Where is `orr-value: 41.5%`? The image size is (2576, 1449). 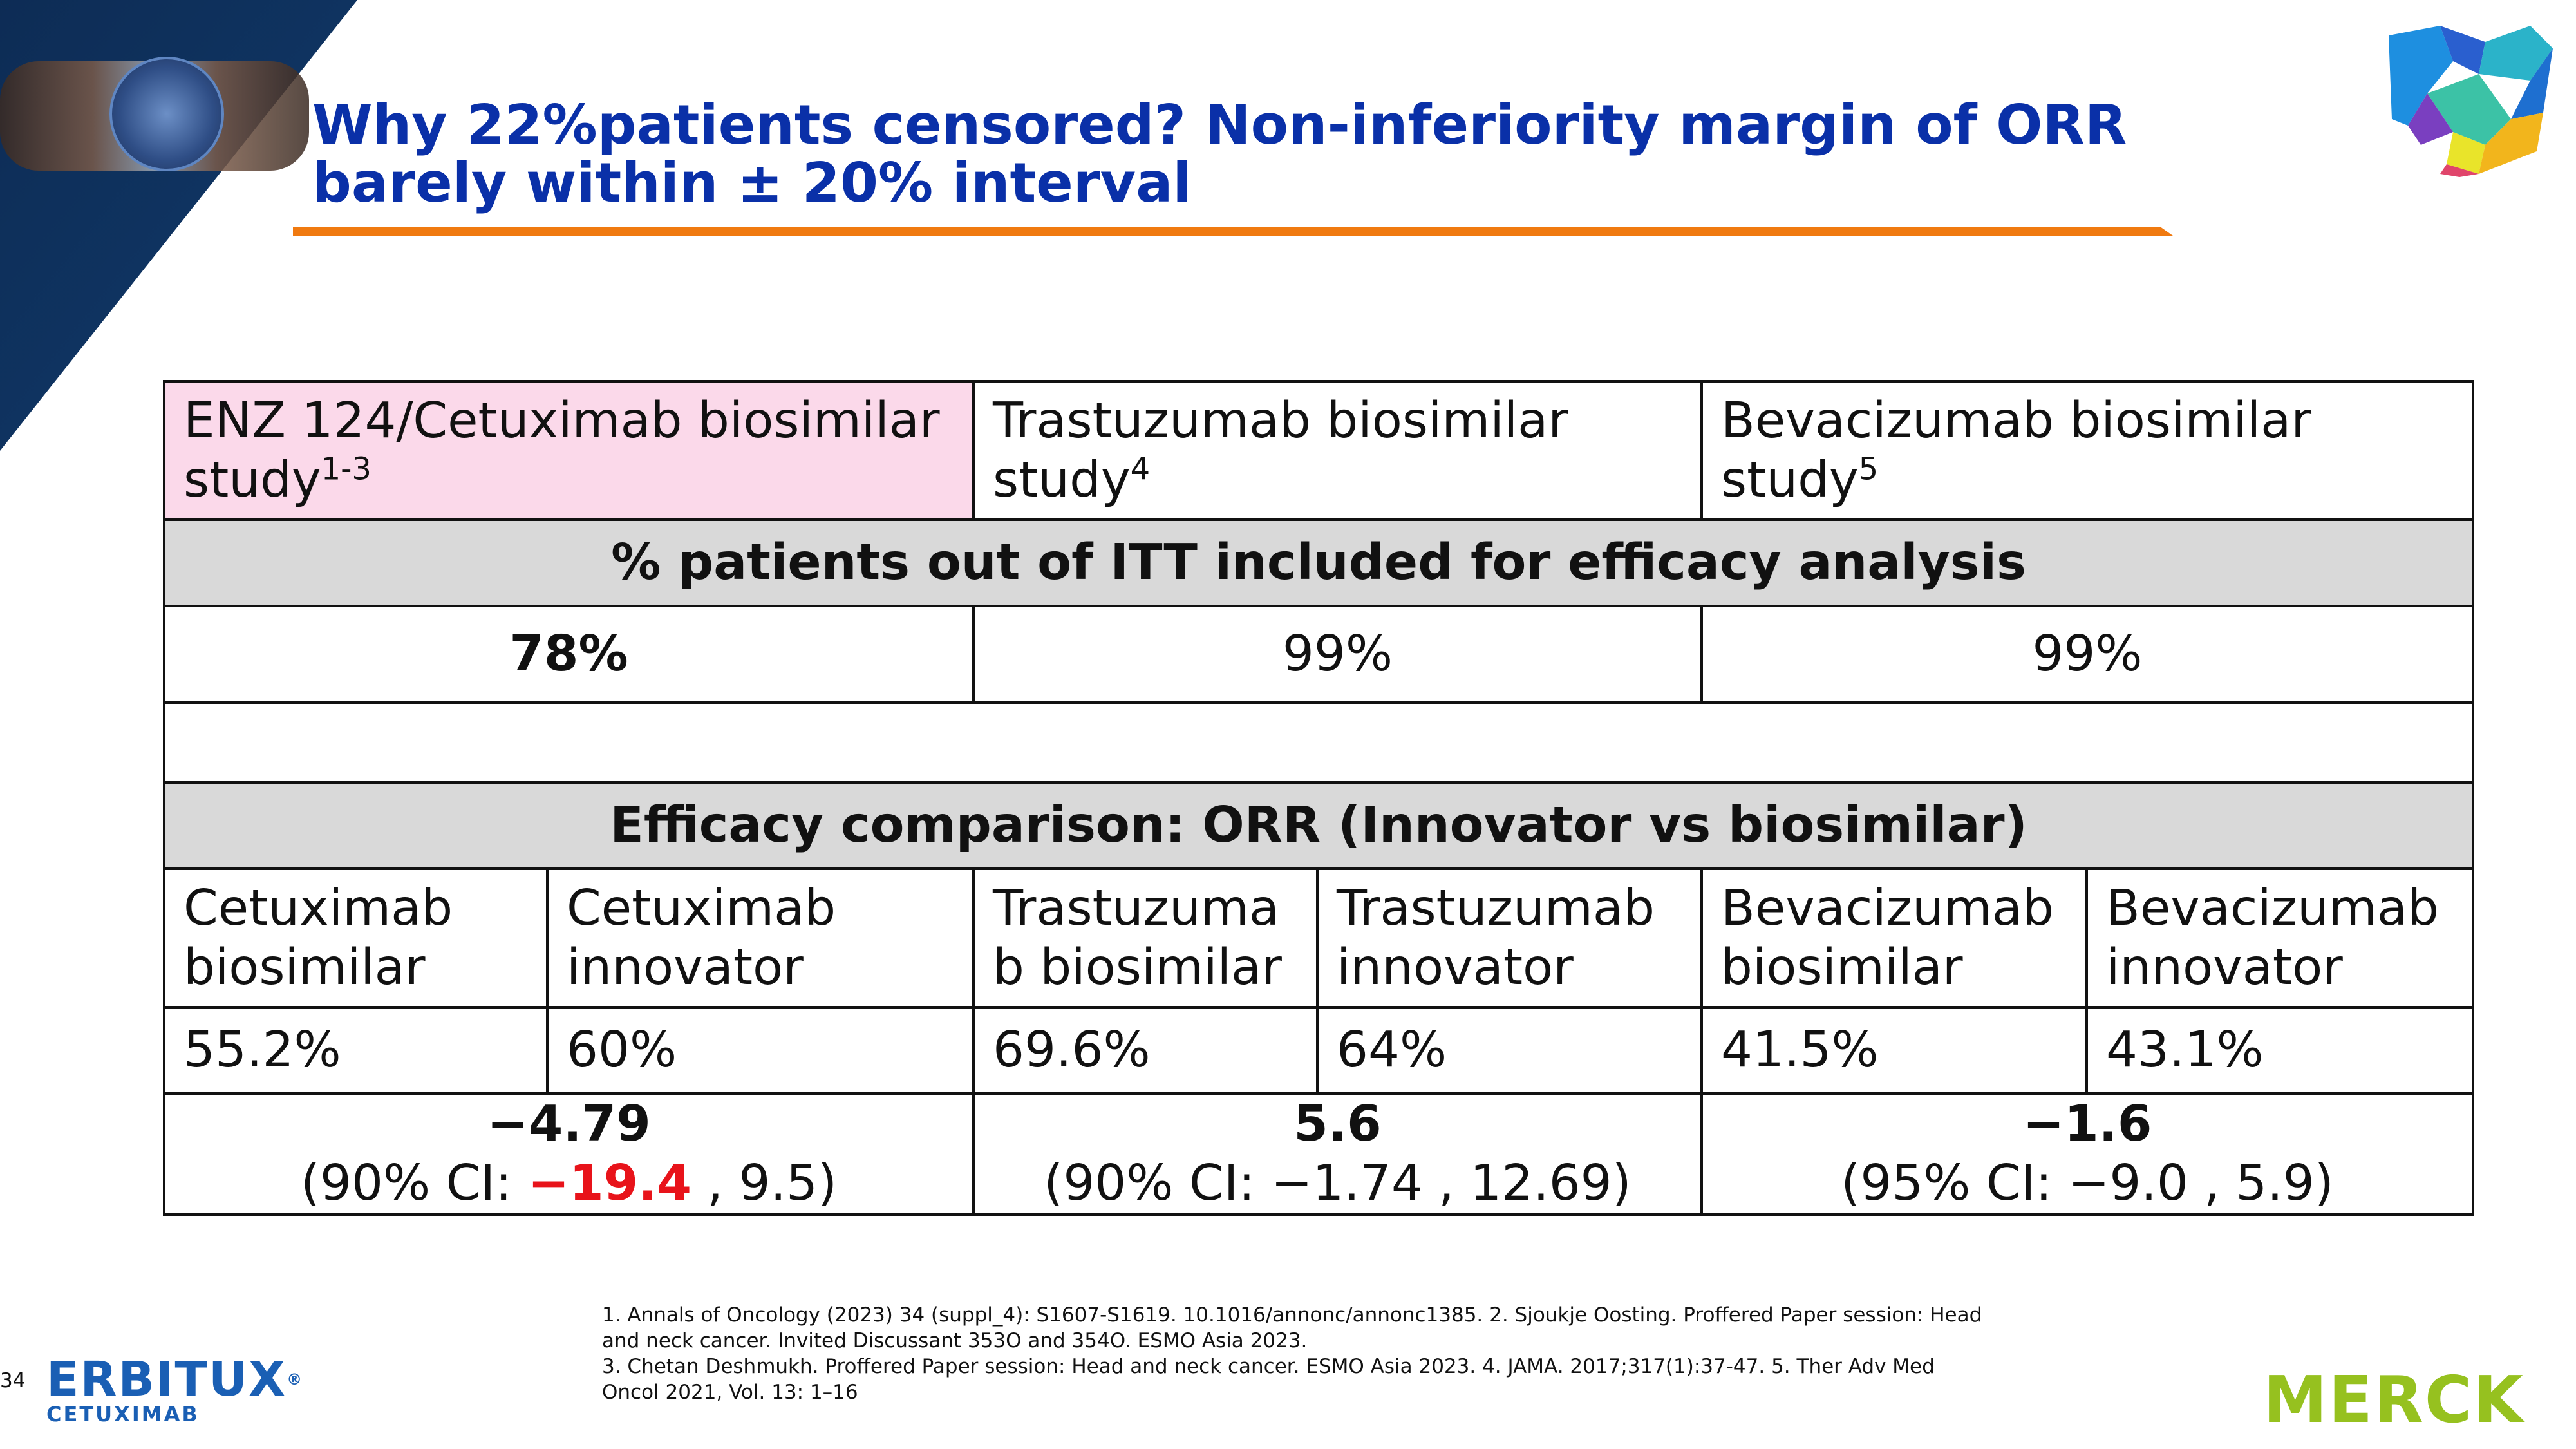 orr-value: 41.5% is located at coordinates (1894, 1050).